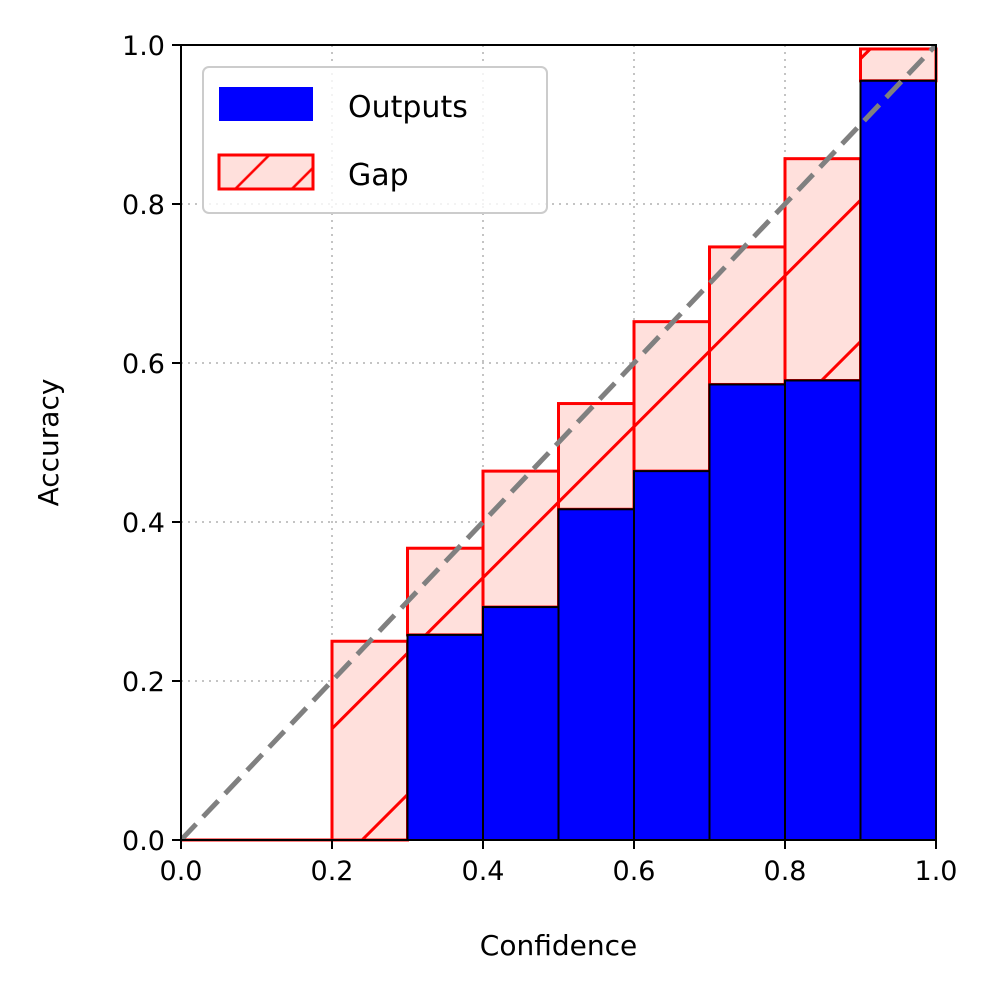  I want to click on y-axis-label: Accuracy, so click(48, 443).